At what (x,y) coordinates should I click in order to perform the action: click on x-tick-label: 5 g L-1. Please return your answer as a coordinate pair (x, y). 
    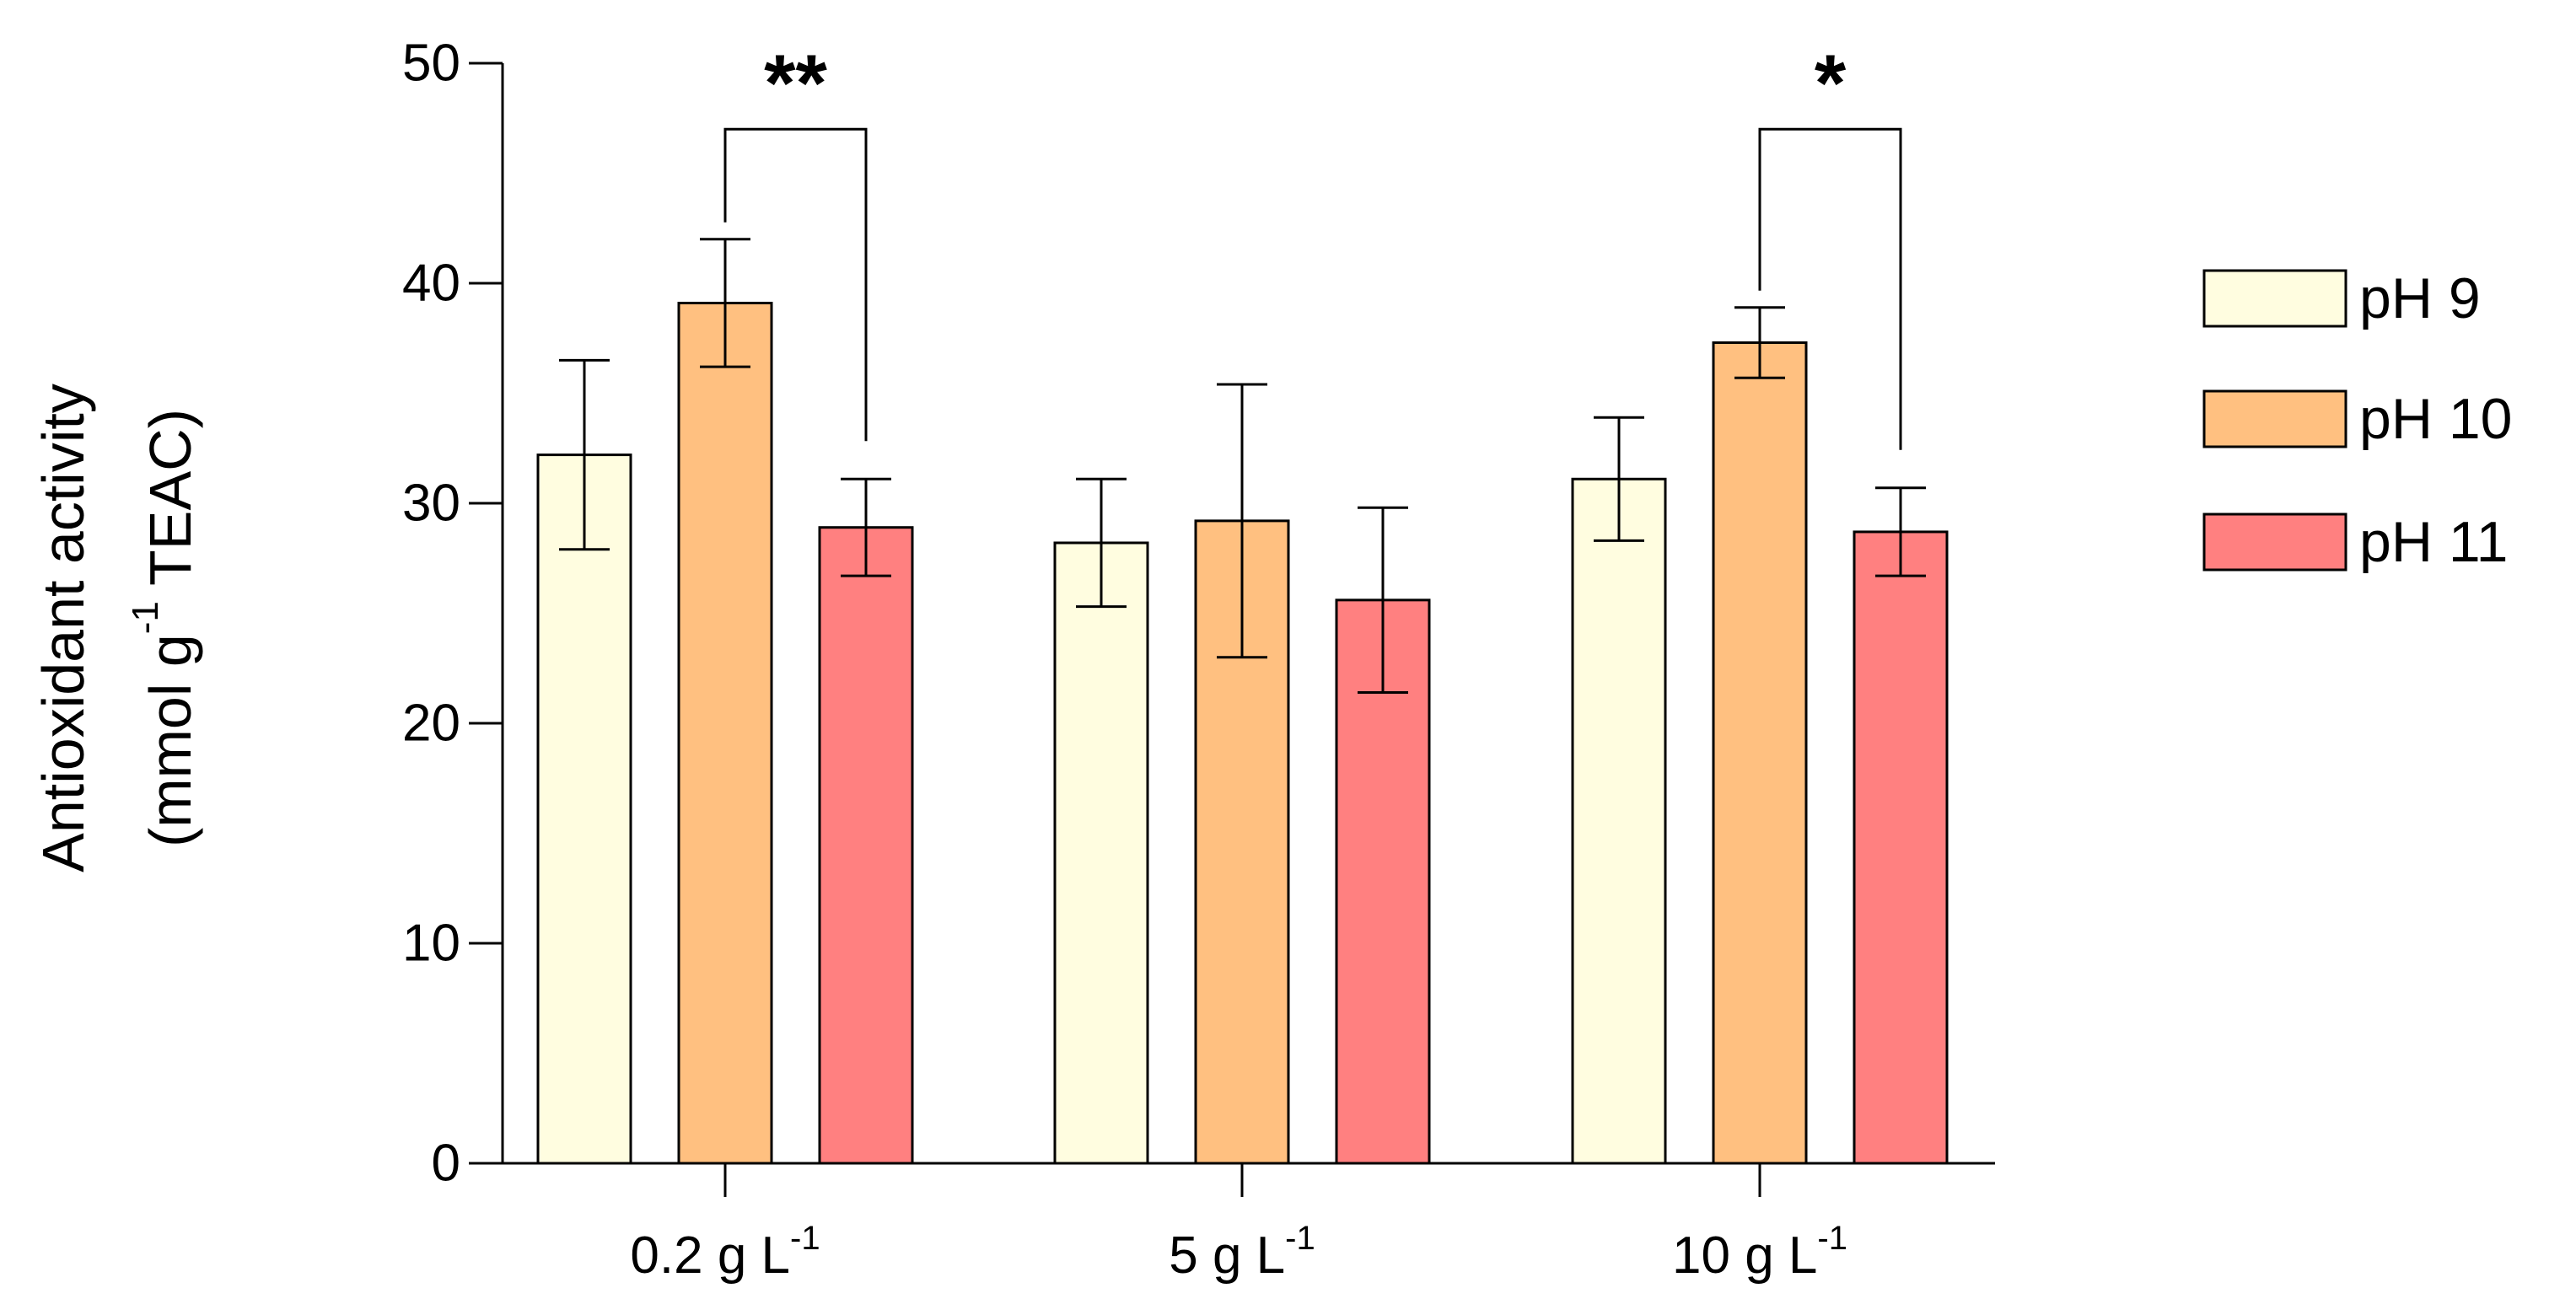
    Looking at the image, I should click on (1242, 1252).